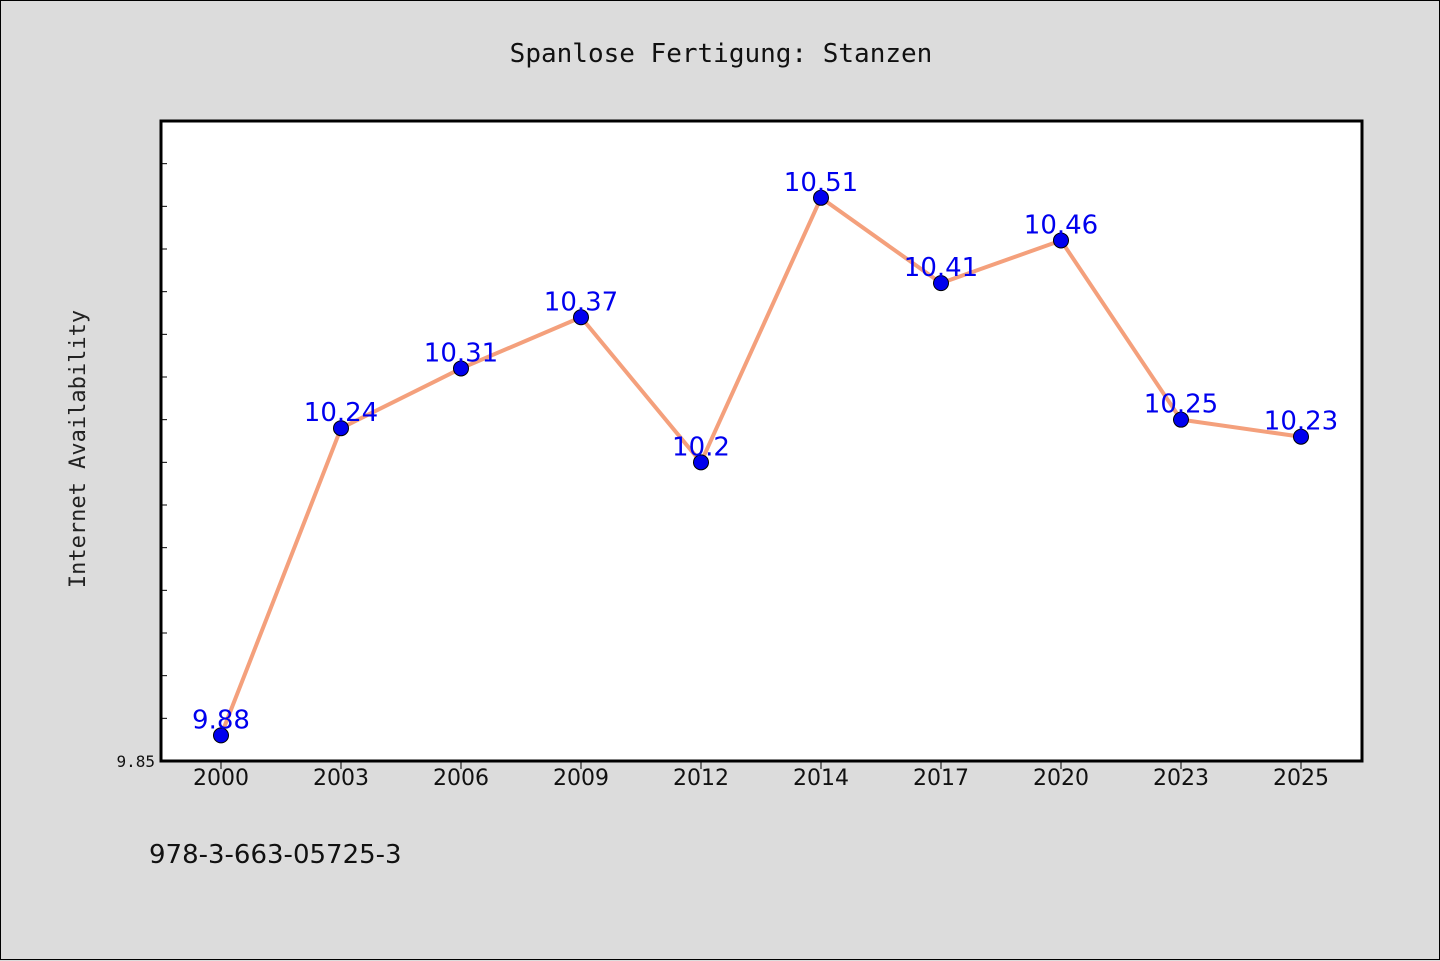 The height and width of the screenshot is (961, 1440). I want to click on x-tick-label: 2017, so click(941, 778).